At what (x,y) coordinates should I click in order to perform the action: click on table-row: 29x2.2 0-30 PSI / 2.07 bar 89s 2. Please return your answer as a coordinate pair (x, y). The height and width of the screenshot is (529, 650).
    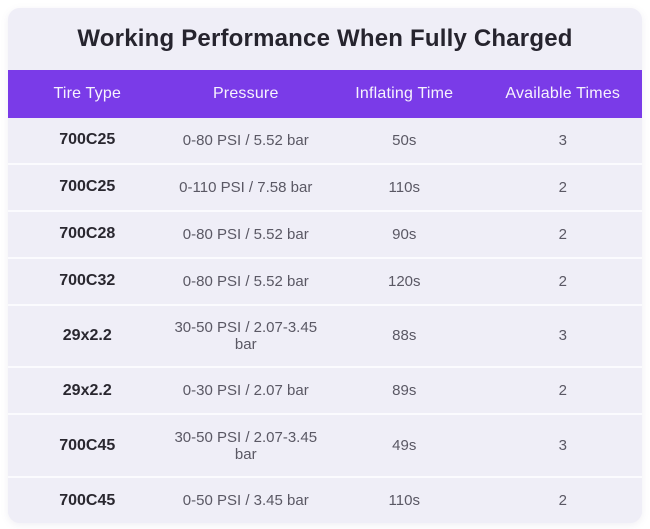
    Looking at the image, I should click on (325, 392).